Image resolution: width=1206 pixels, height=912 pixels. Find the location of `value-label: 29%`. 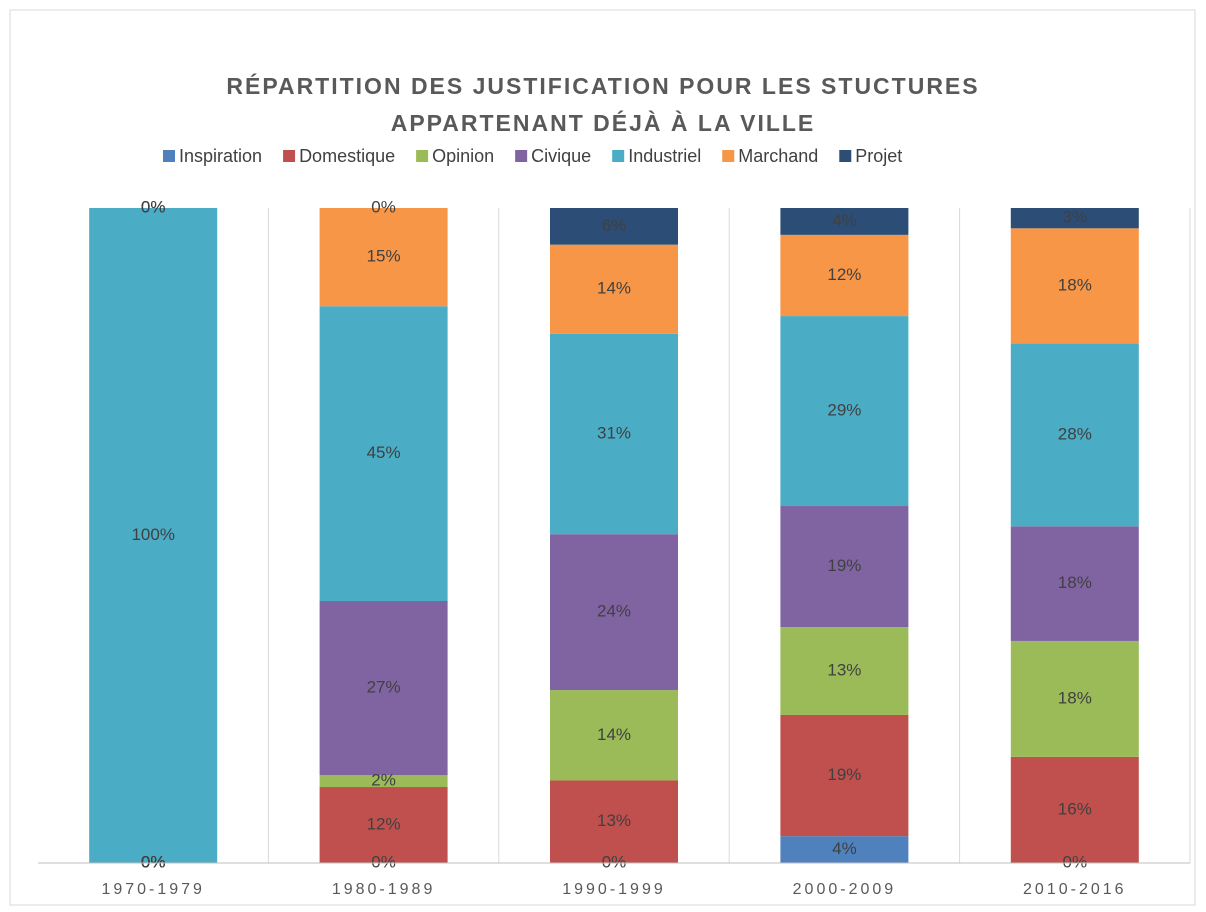

value-label: 29% is located at coordinates (844, 410).